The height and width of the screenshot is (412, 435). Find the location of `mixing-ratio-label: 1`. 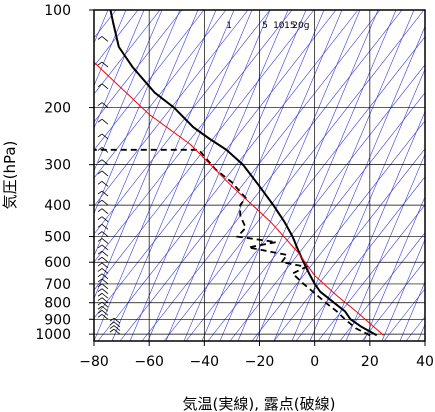

mixing-ratio-label: 1 is located at coordinates (229, 26).